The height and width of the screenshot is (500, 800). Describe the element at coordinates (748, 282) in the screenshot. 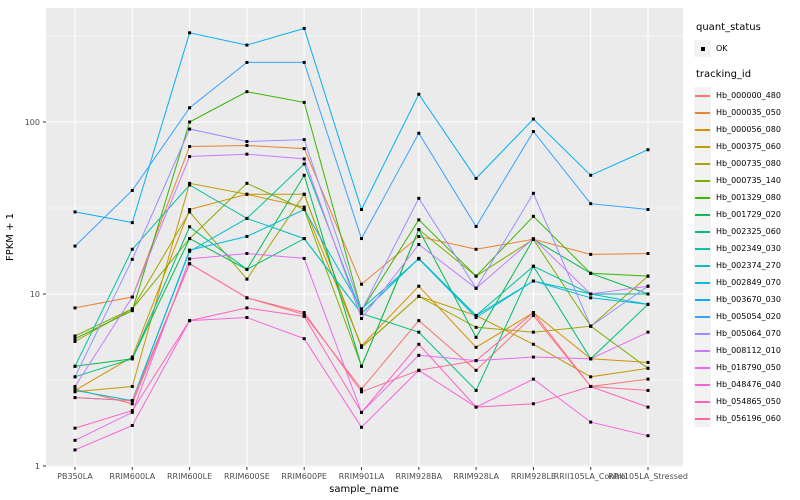

I see `legend-label: Hb_002849_070` at that location.